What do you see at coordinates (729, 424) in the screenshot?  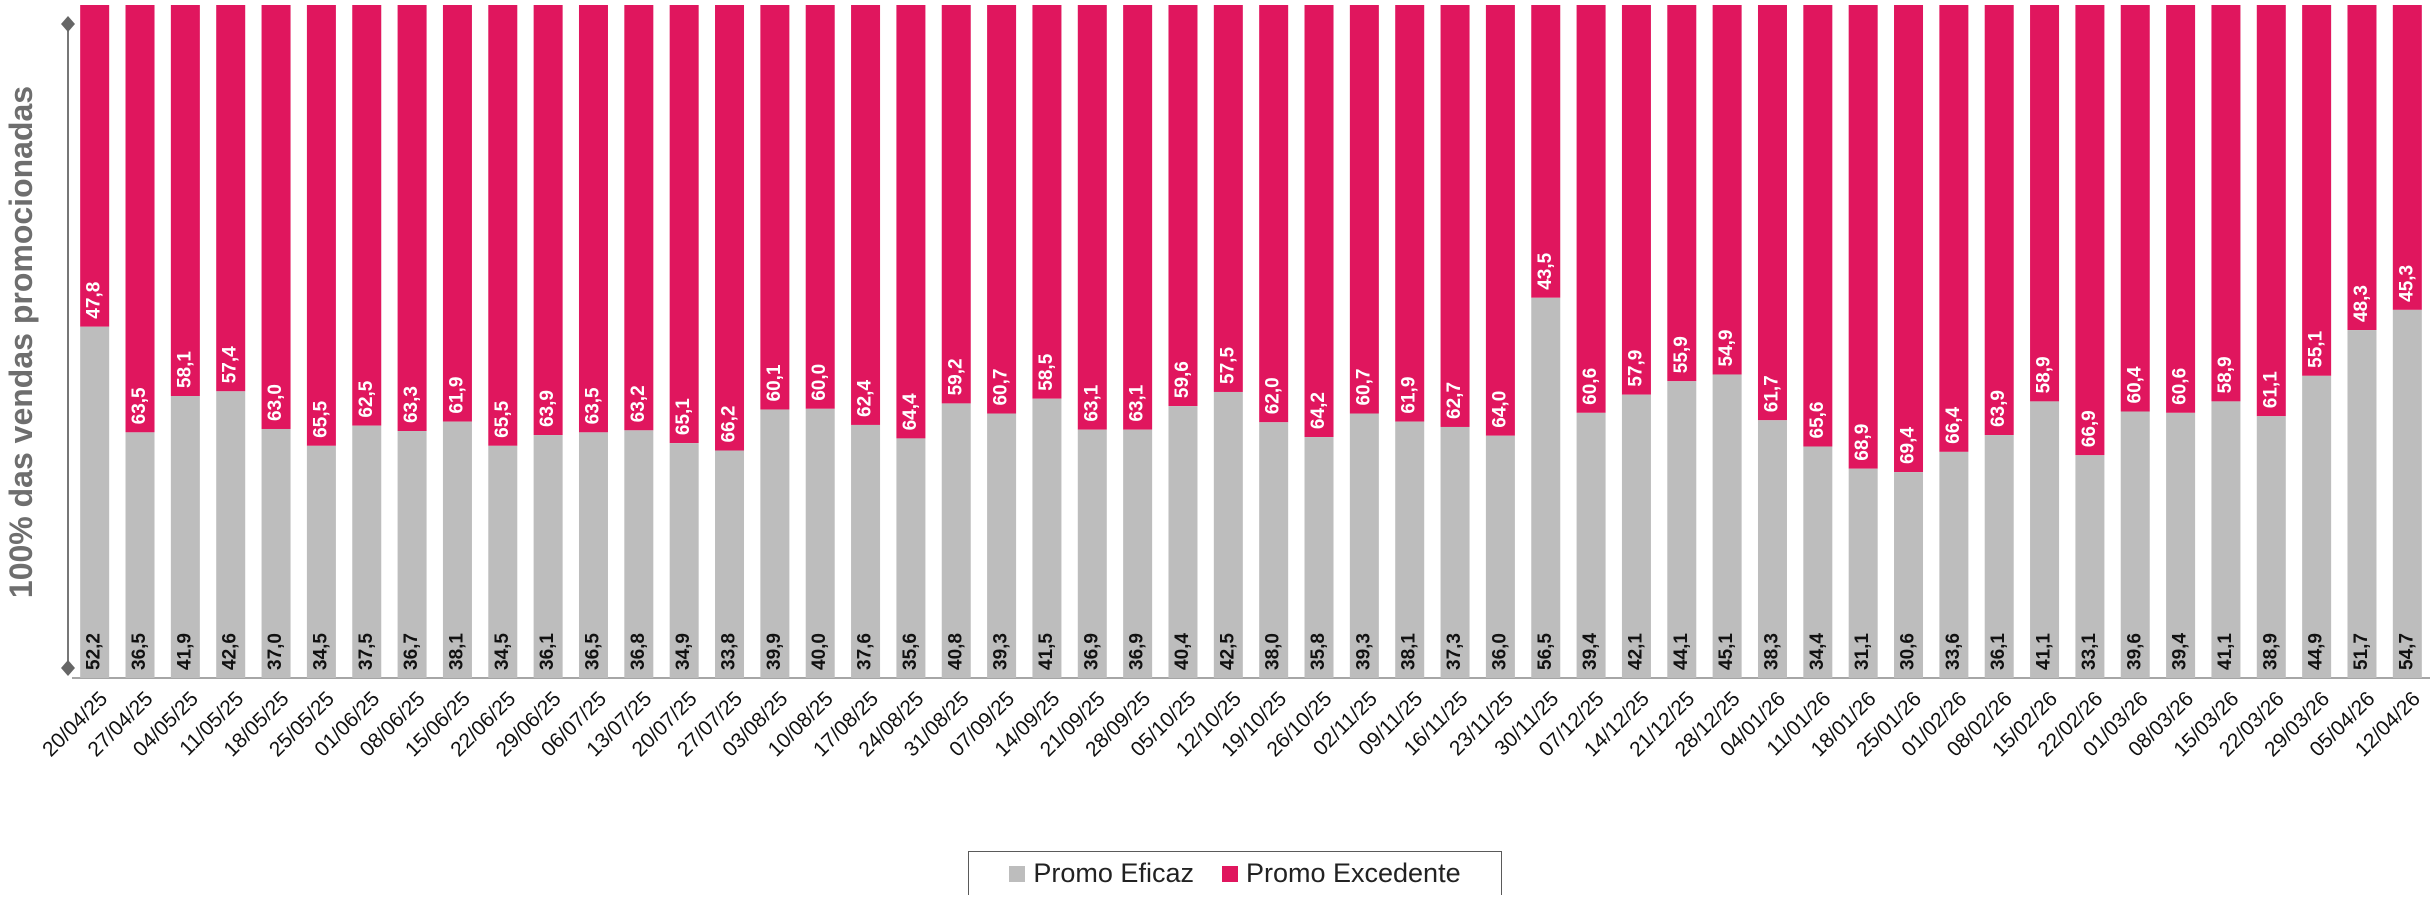 I see `data-label-promo-excedente: 66,2` at bounding box center [729, 424].